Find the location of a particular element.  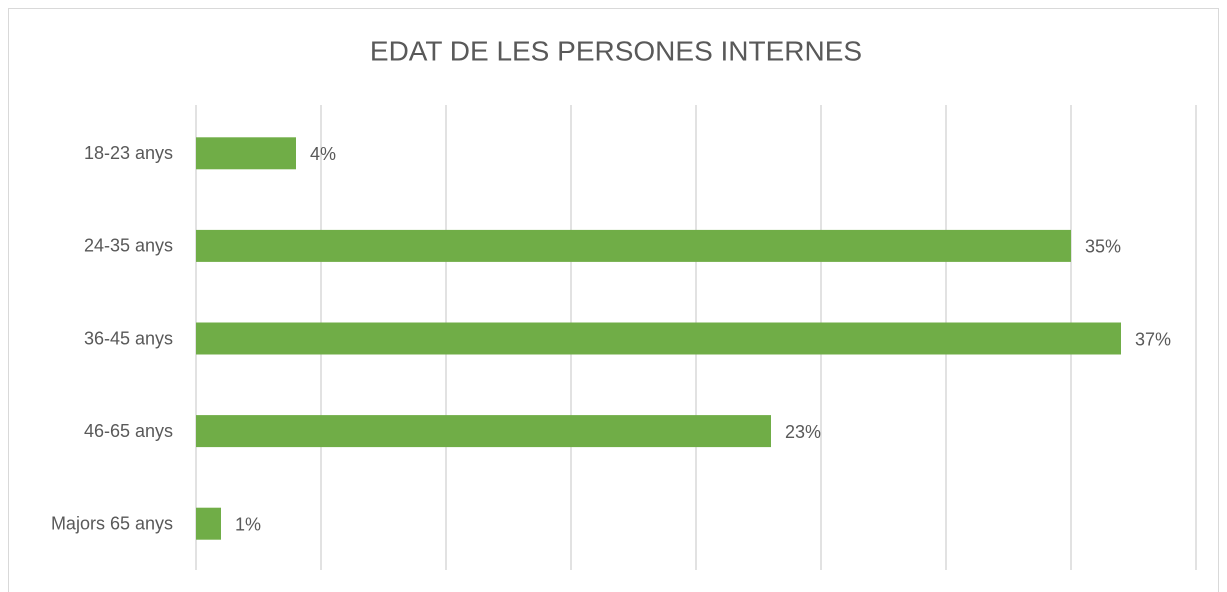

y-tick-label: Majors 65 anys is located at coordinates (112, 523).